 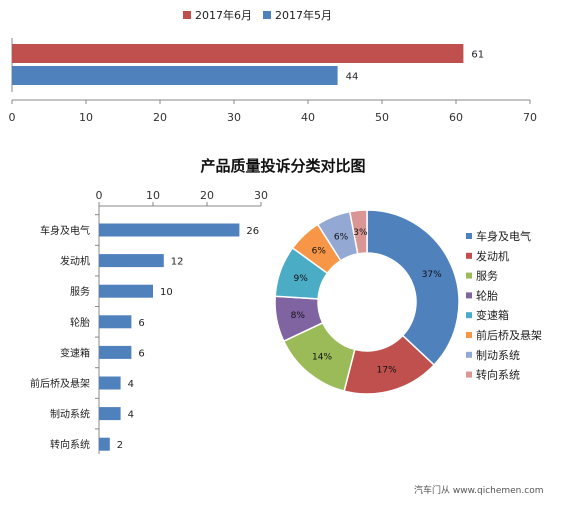 What do you see at coordinates (477, 55) in the screenshot?
I see `bar-value-june: 61` at bounding box center [477, 55].